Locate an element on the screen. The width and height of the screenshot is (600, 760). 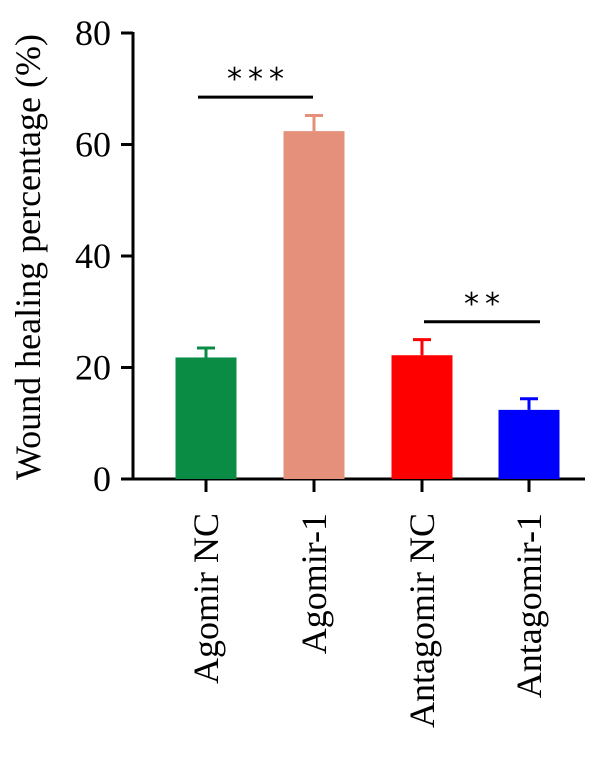
bar-antagomir-nc is located at coordinates (422, 417).